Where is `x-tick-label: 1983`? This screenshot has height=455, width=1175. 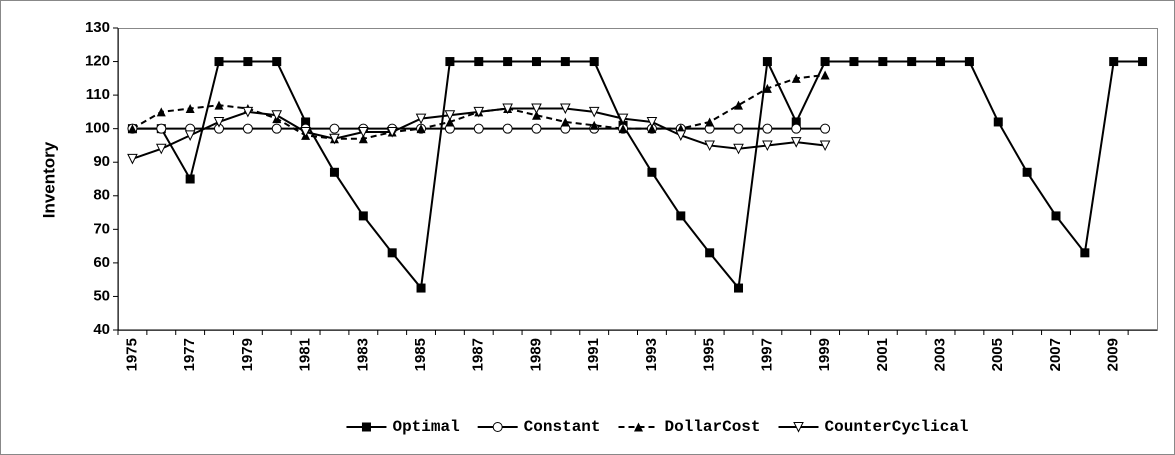 x-tick-label: 1983 is located at coordinates (362, 354).